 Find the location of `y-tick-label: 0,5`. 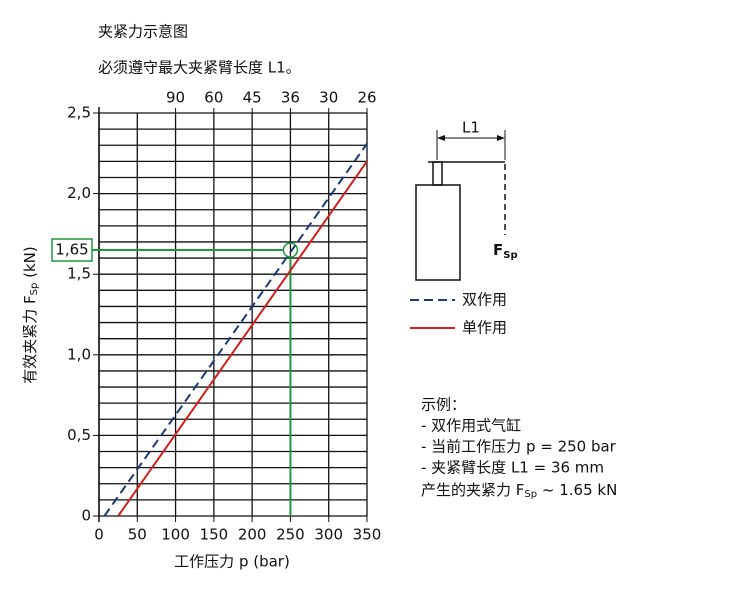

y-tick-label: 0,5 is located at coordinates (79, 435).